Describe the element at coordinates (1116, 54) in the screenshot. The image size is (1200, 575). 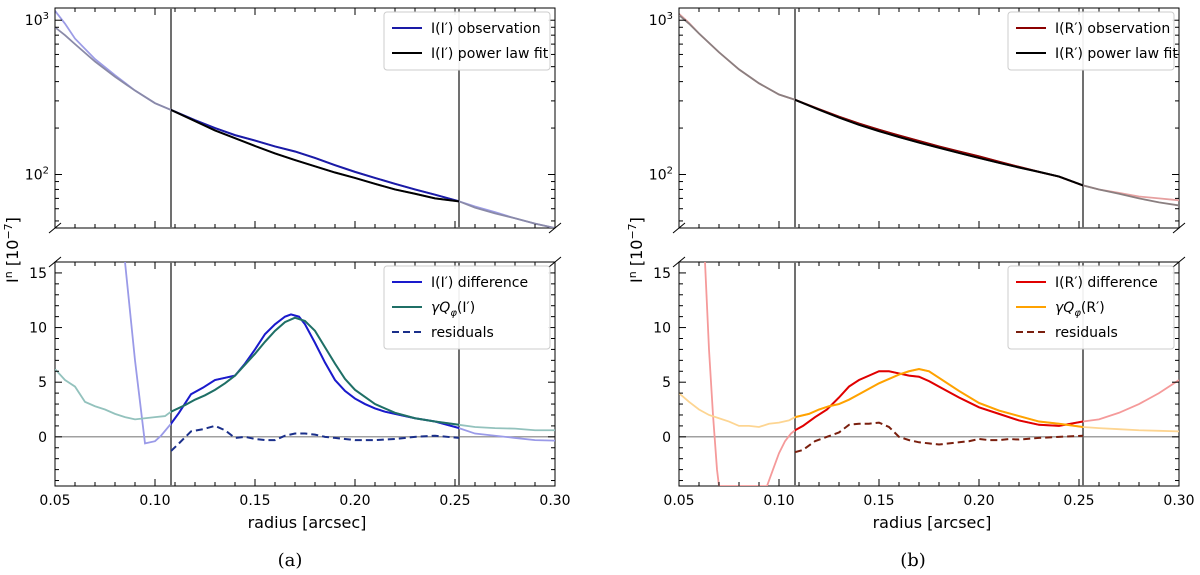
I see `legend-label: I(R′) power law fit` at that location.